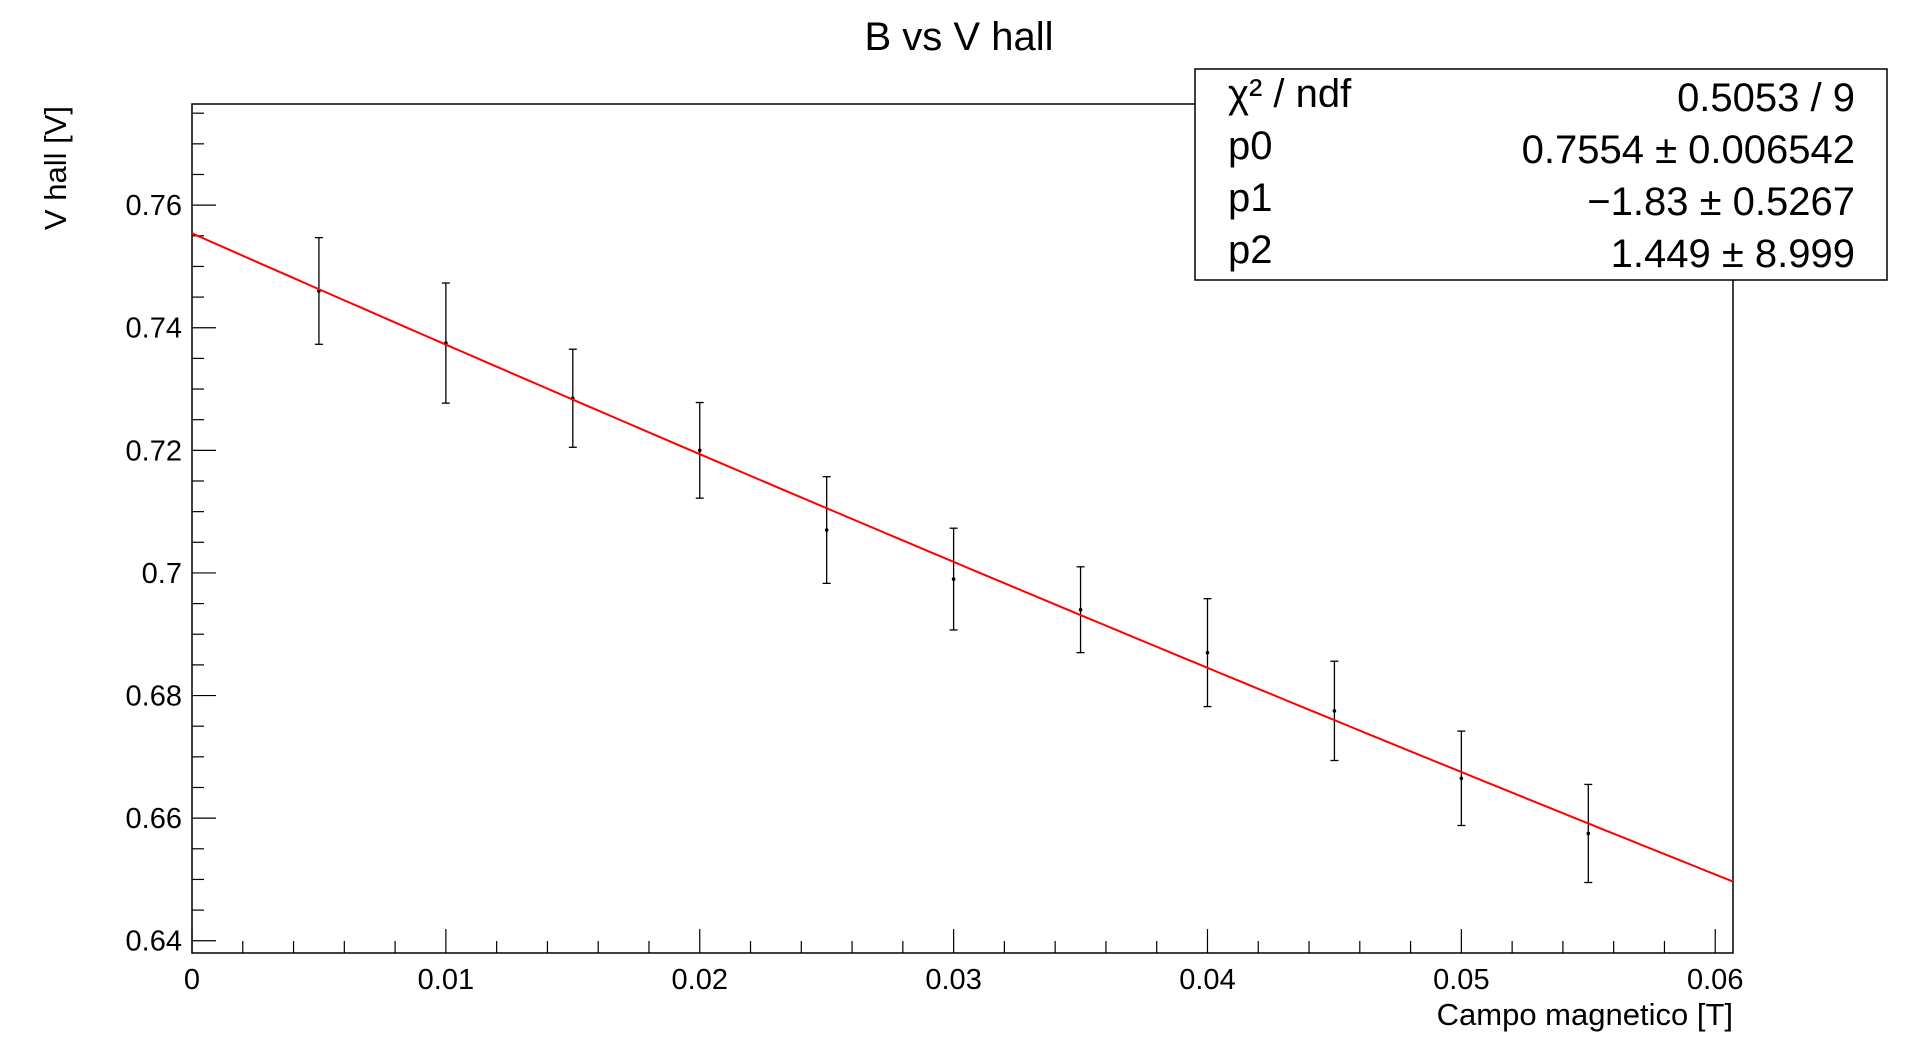  I want to click on y-tick-label: 0.68, so click(154, 697).